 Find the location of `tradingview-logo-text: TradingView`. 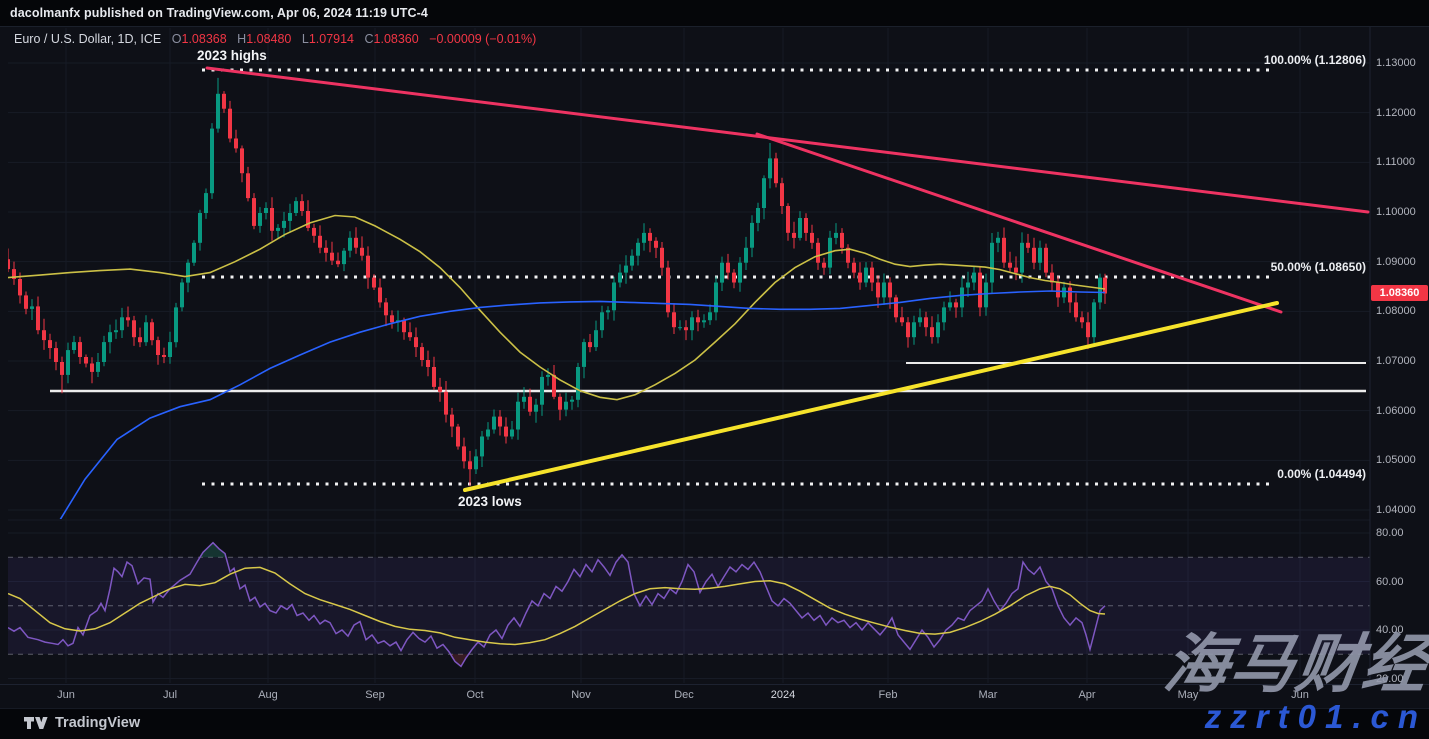

tradingview-logo-text: TradingView is located at coordinates (98, 723).